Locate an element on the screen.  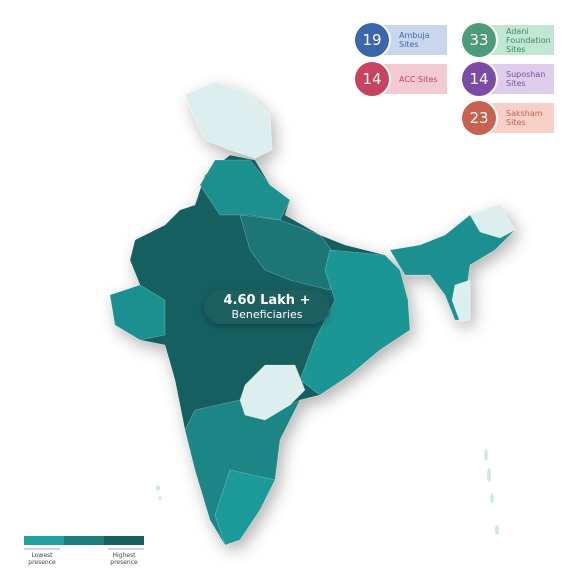
badge: 19 Ambuja Sites is located at coordinates (401, 40).